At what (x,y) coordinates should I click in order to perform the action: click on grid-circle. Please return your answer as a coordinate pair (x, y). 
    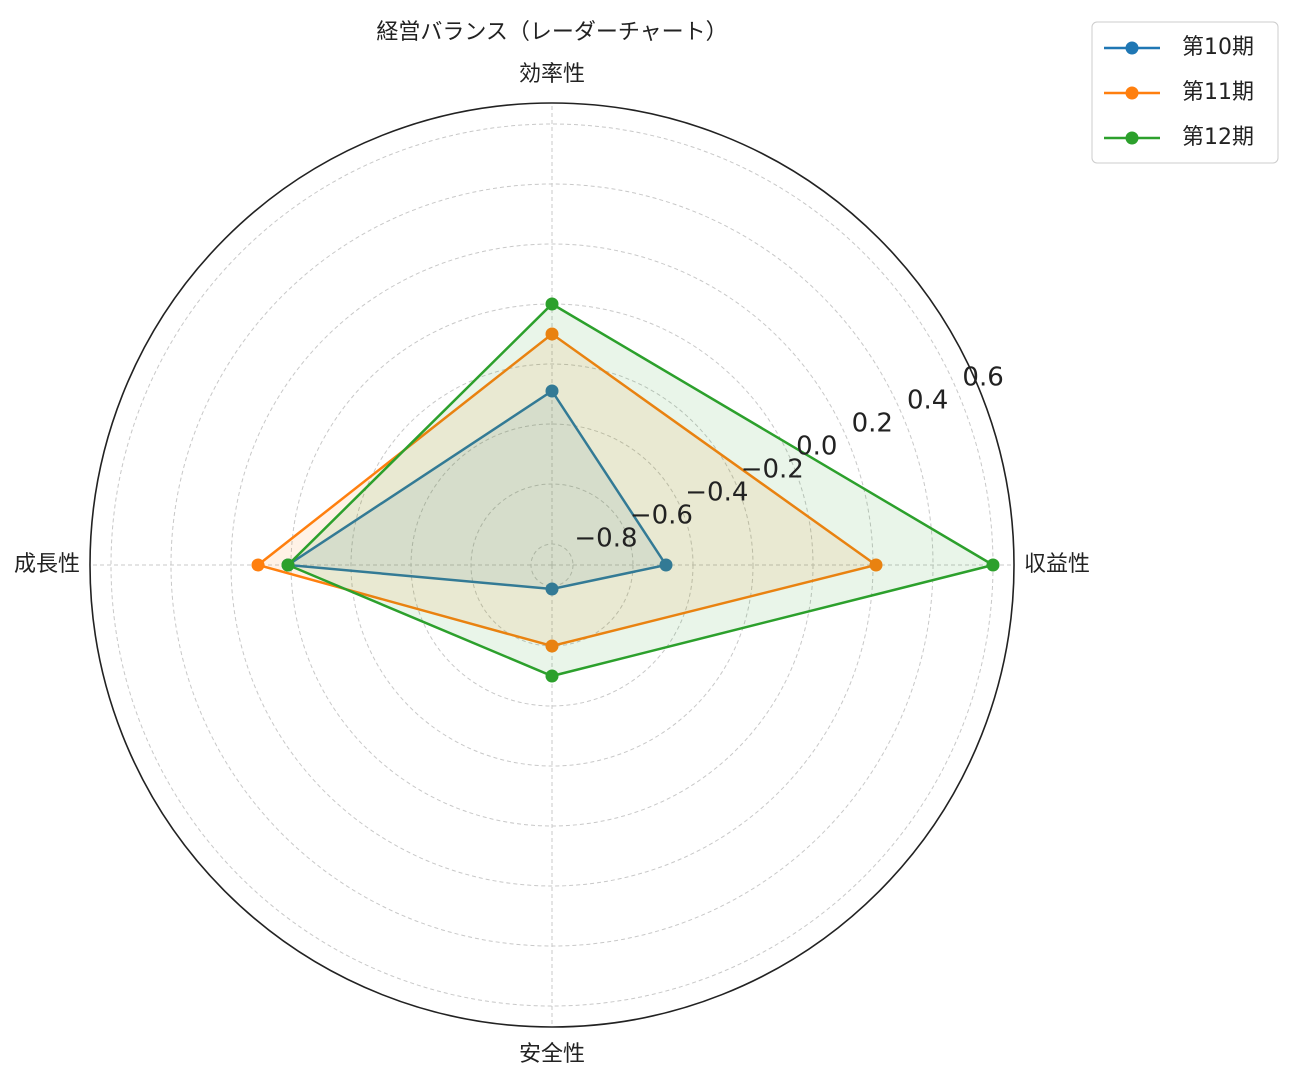
    Looking at the image, I should click on (552, 565).